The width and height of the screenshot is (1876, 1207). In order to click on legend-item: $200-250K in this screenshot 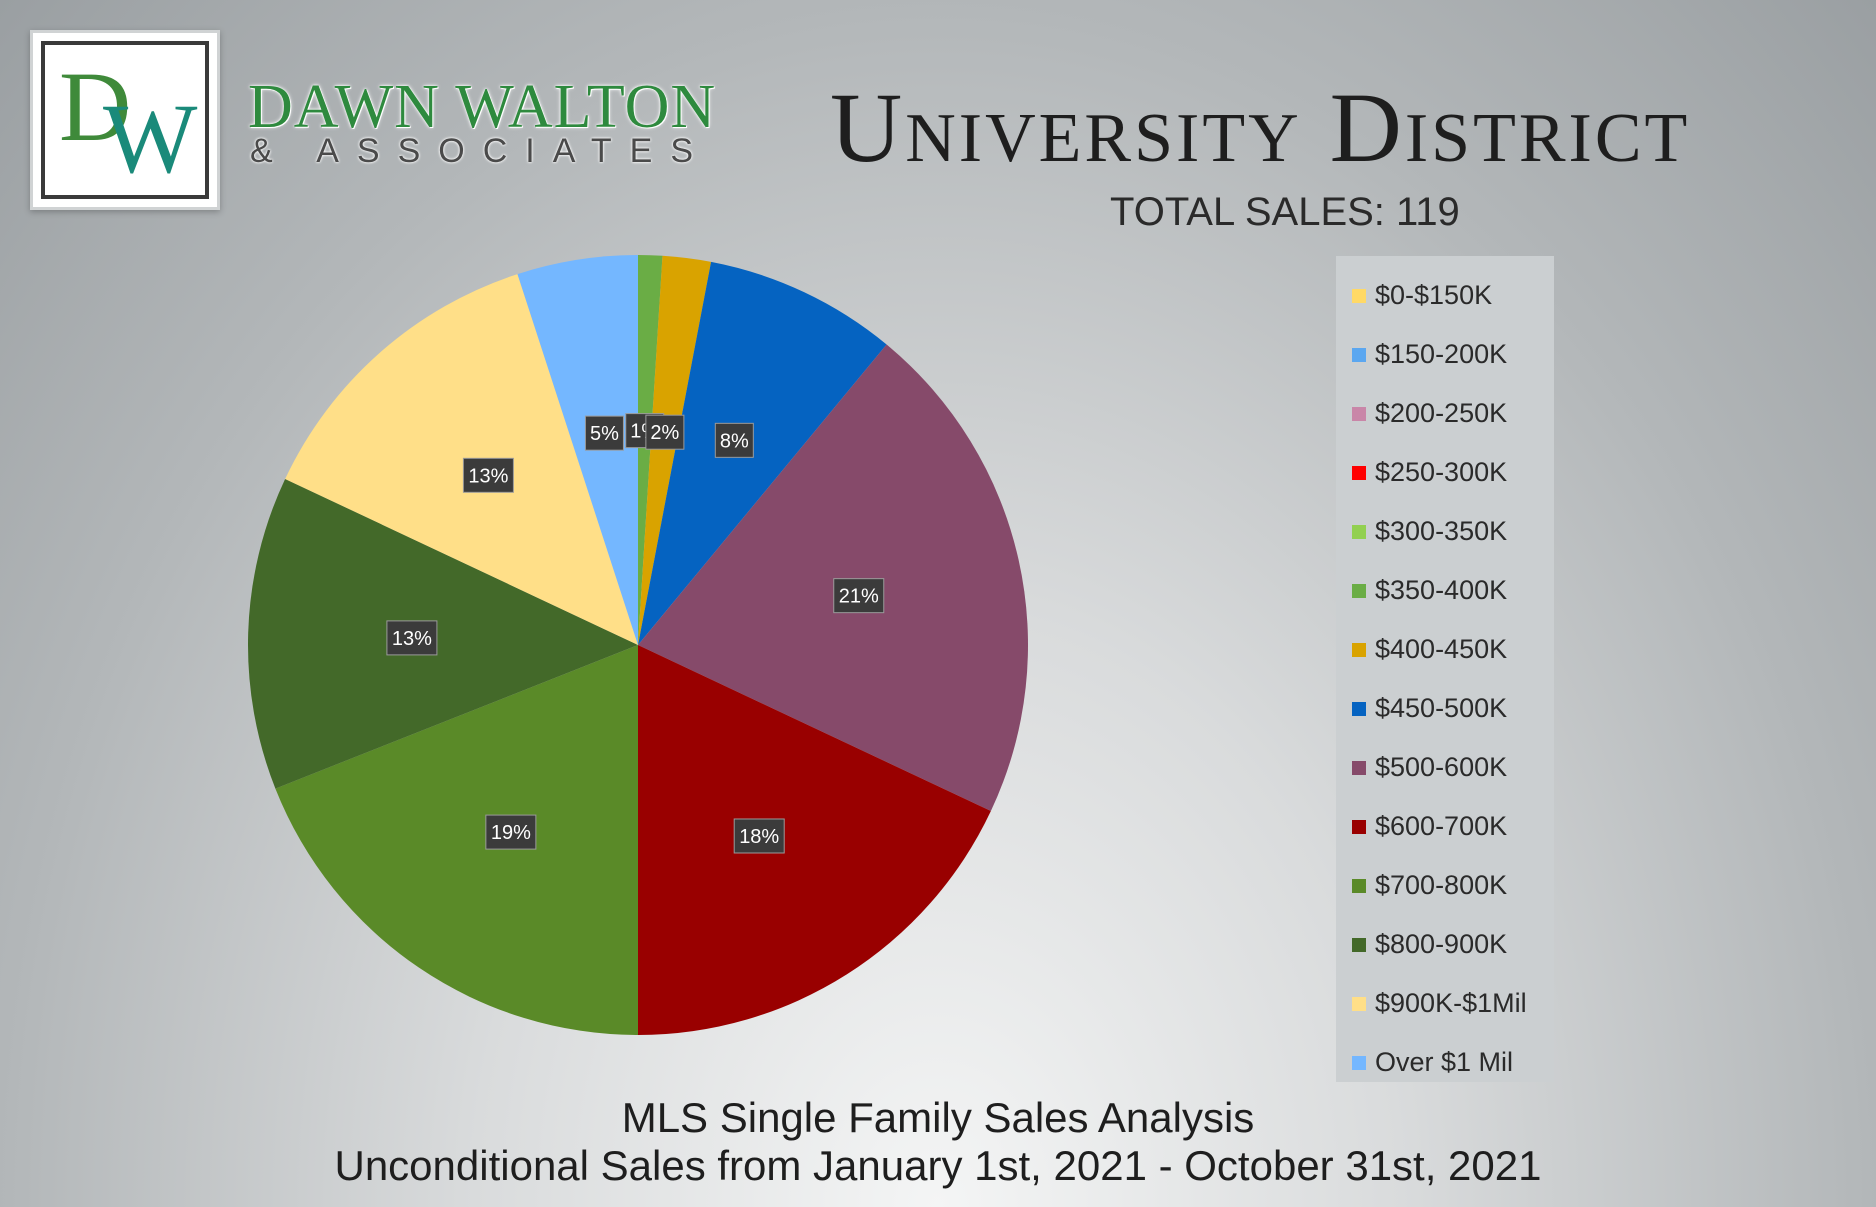, I will do `click(1445, 413)`.